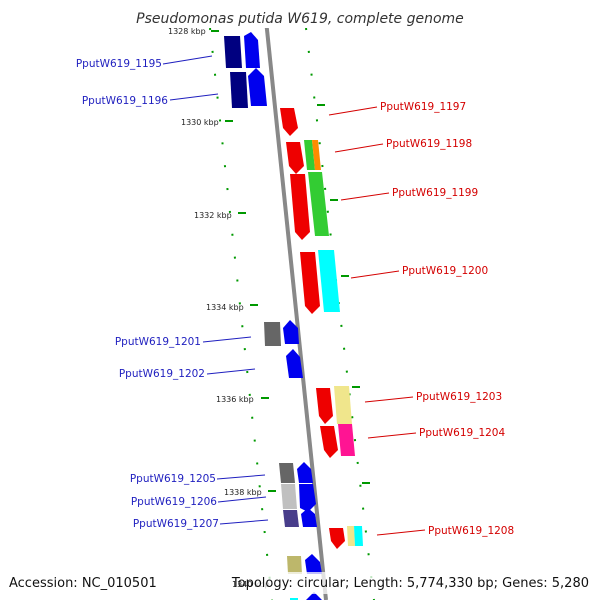 This screenshot has width=600, height=600. Describe the element at coordinates (213, 215) in the screenshot. I see `tick-label: 1332 kbp` at that location.